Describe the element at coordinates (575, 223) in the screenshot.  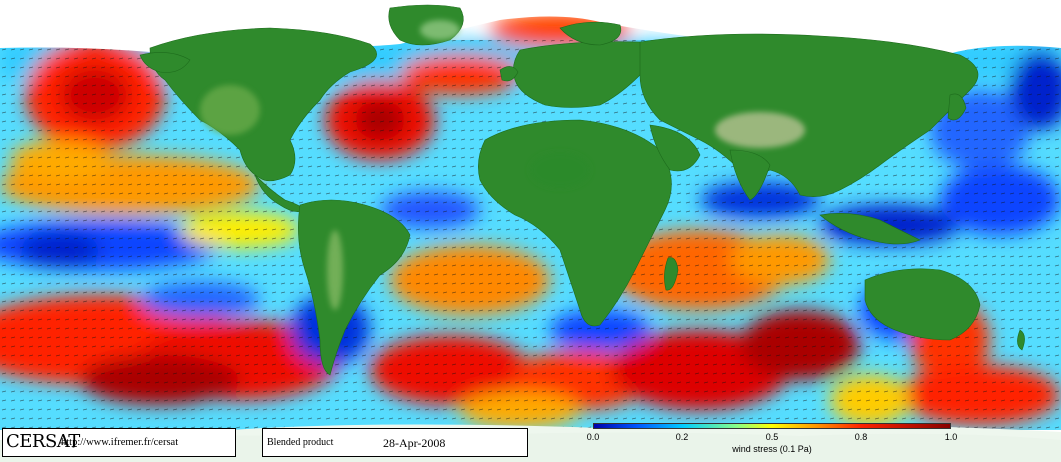
I see `africa` at that location.